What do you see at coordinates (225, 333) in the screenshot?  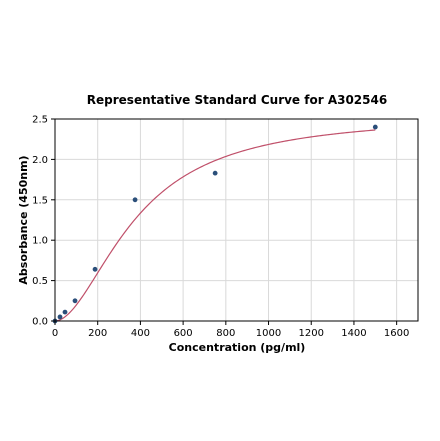 I see `x-tick-label: 800` at bounding box center [225, 333].